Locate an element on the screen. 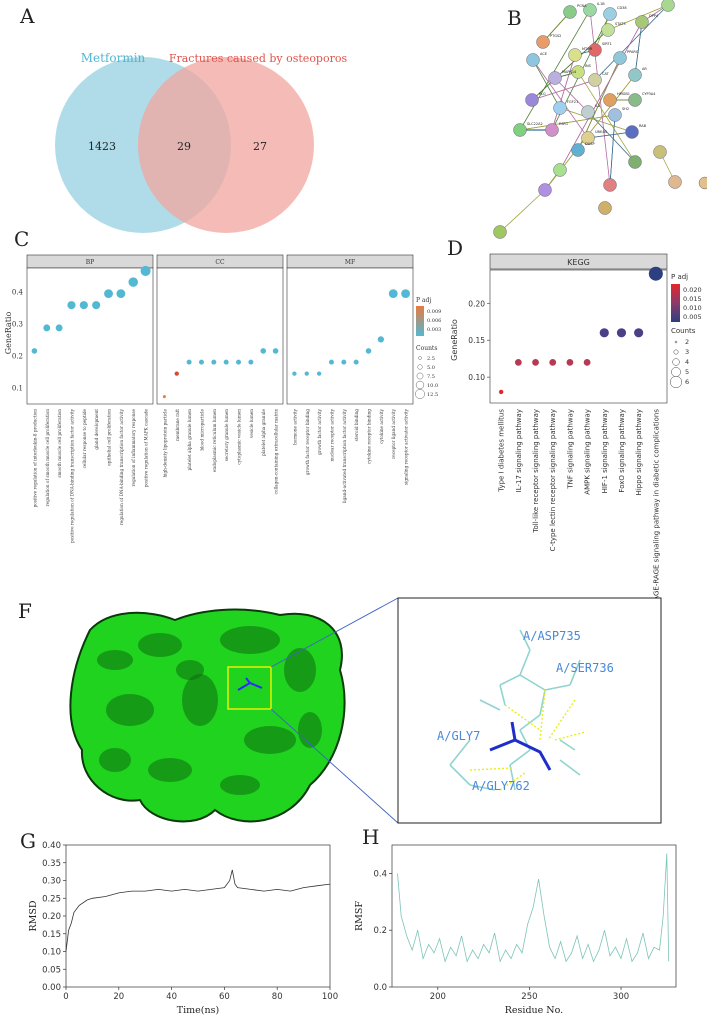  network-node-label: UBE4B is located at coordinates (601, 132).